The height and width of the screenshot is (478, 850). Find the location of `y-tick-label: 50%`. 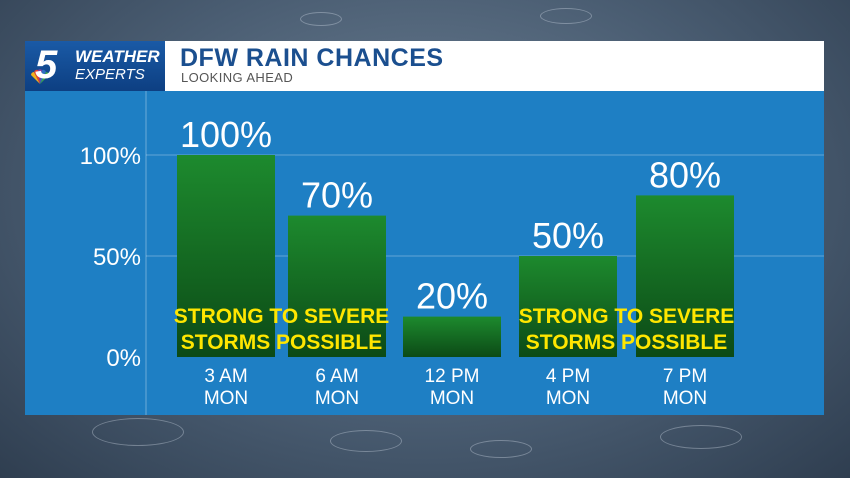

y-tick-label: 50% is located at coordinates (117, 257).